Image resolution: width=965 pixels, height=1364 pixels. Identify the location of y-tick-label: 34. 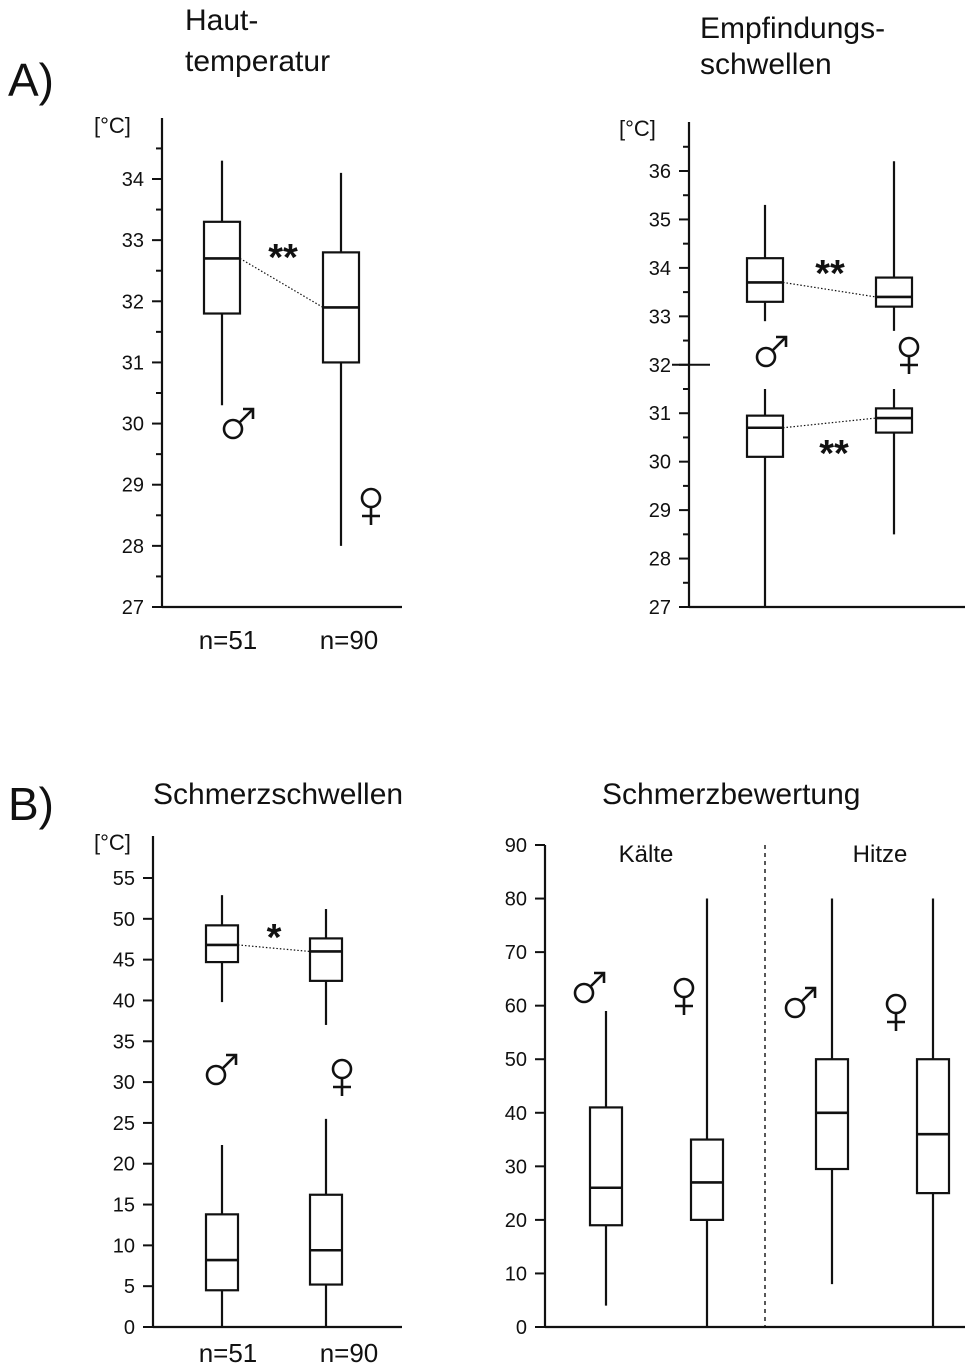
(660, 269).